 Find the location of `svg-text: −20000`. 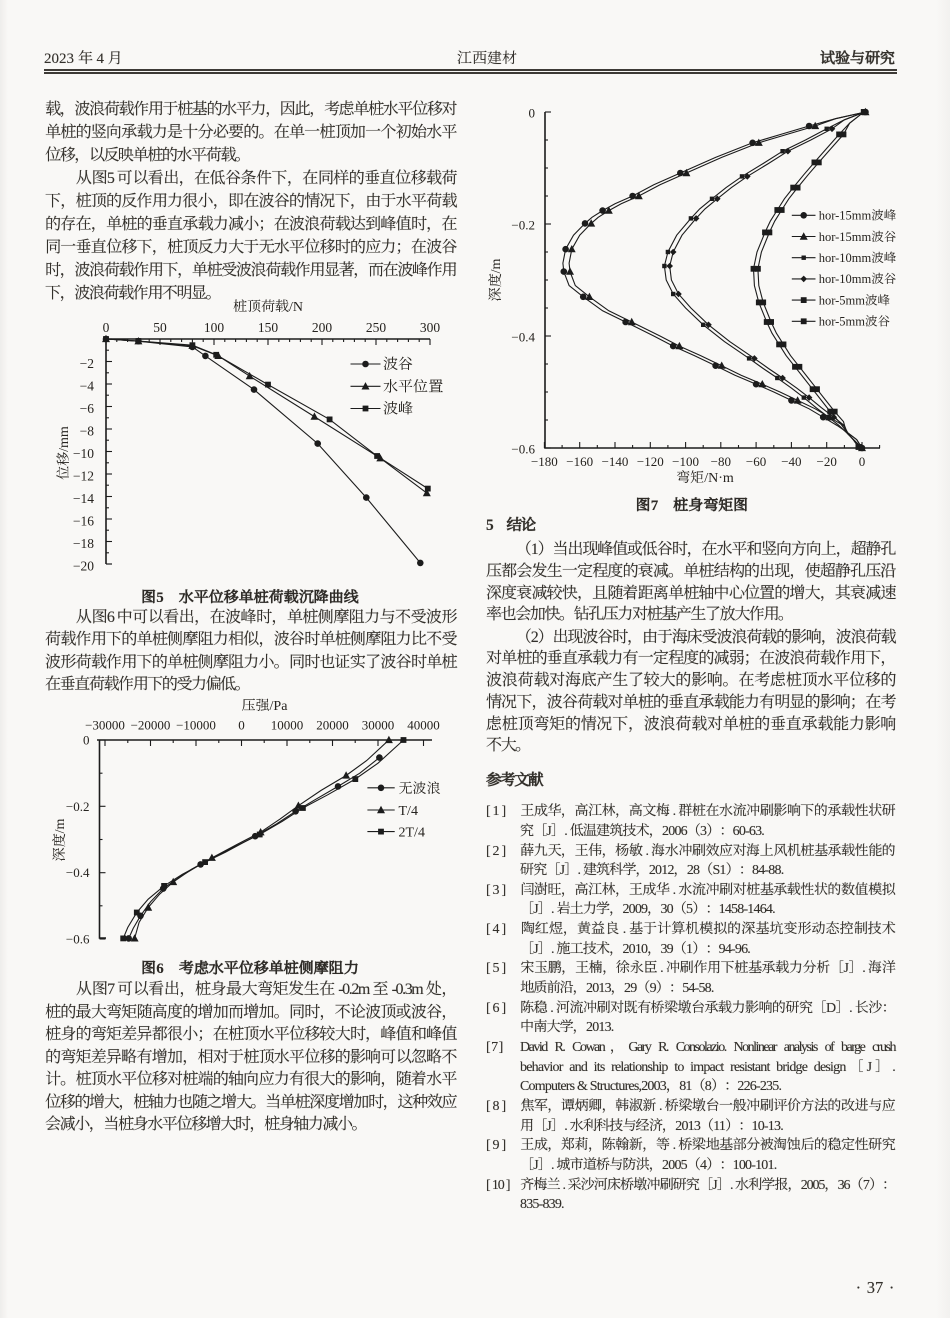

svg-text: −20000 is located at coordinates (151, 725).